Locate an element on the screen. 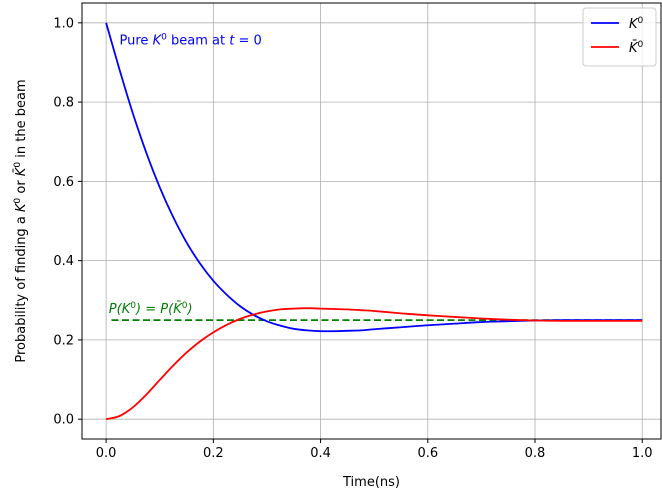 This screenshot has width=662, height=495. y-tick-label: 1.0 is located at coordinates (63, 23).